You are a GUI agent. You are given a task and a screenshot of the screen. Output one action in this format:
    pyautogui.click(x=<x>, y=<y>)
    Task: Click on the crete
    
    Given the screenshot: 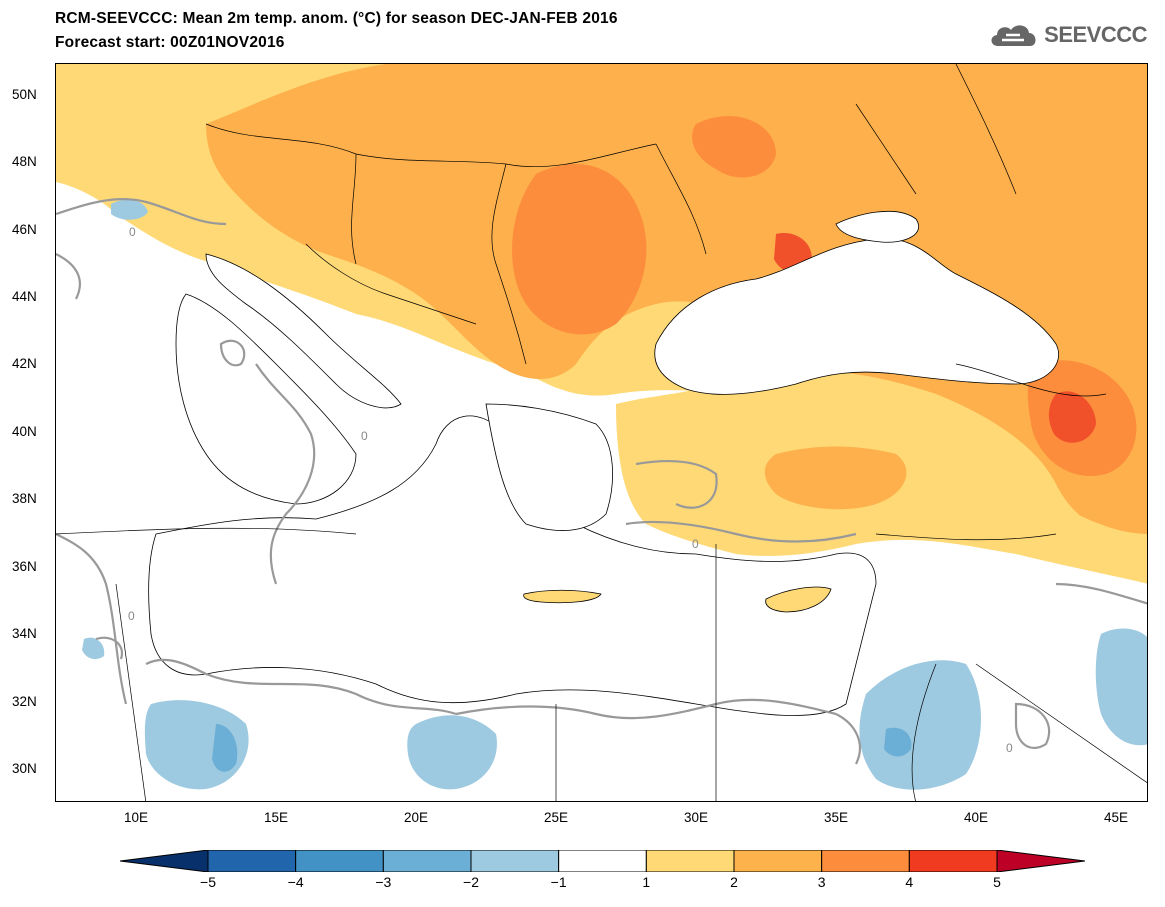 What is the action you would take?
    pyautogui.click(x=562, y=596)
    